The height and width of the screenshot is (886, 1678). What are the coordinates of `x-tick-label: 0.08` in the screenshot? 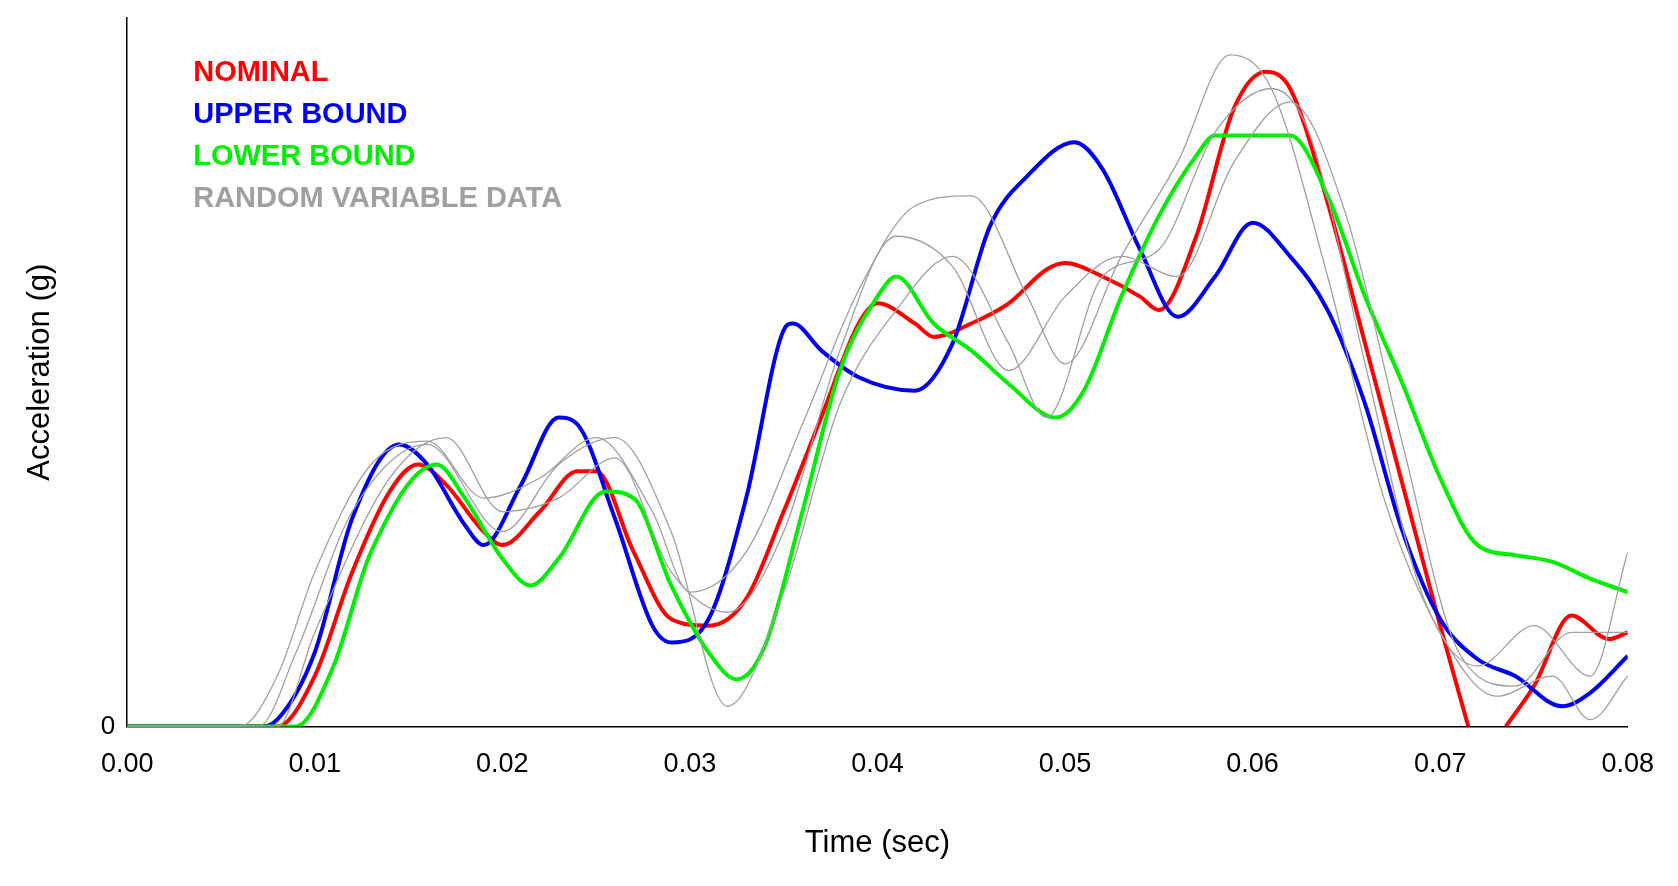 It's located at (1628, 763).